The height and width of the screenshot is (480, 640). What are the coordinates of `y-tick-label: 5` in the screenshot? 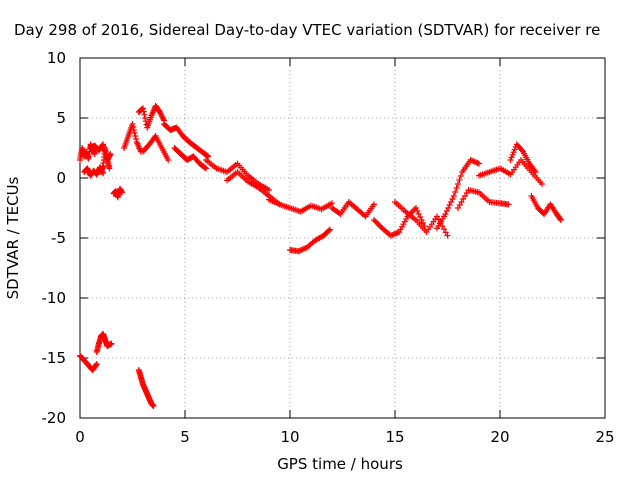 It's located at (61, 118).